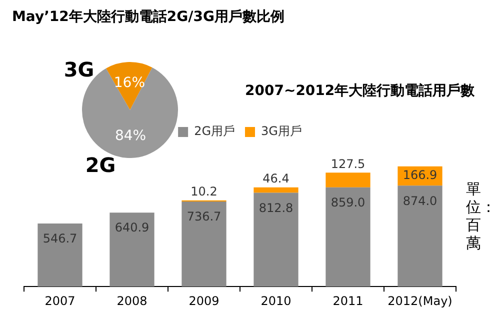  What do you see at coordinates (348, 163) in the screenshot?
I see `data-label: 127.5` at bounding box center [348, 163].